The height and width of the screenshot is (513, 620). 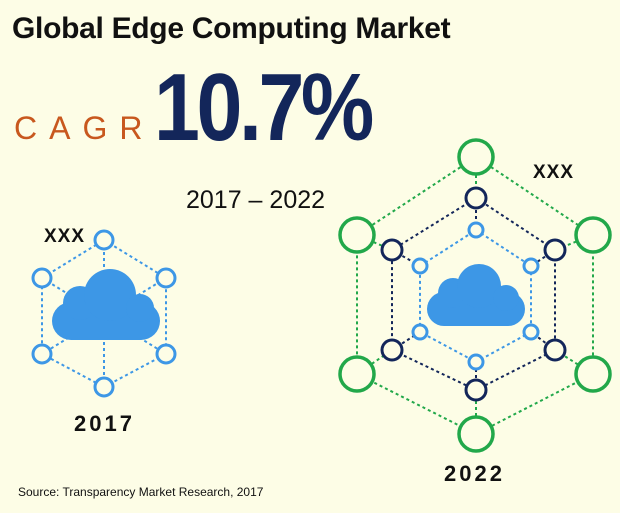 I want to click on year-label-2022: 2022, so click(x=474, y=473).